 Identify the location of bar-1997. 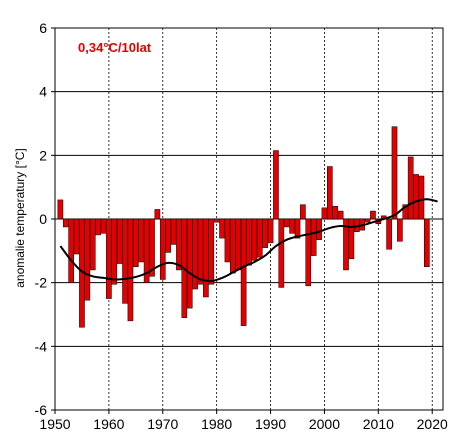
(308, 252).